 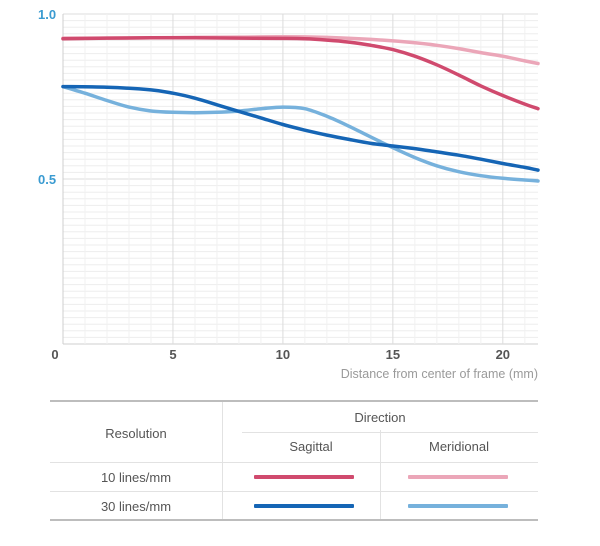 What do you see at coordinates (459, 446) in the screenshot?
I see `legend-meridional-header: Meridional` at bounding box center [459, 446].